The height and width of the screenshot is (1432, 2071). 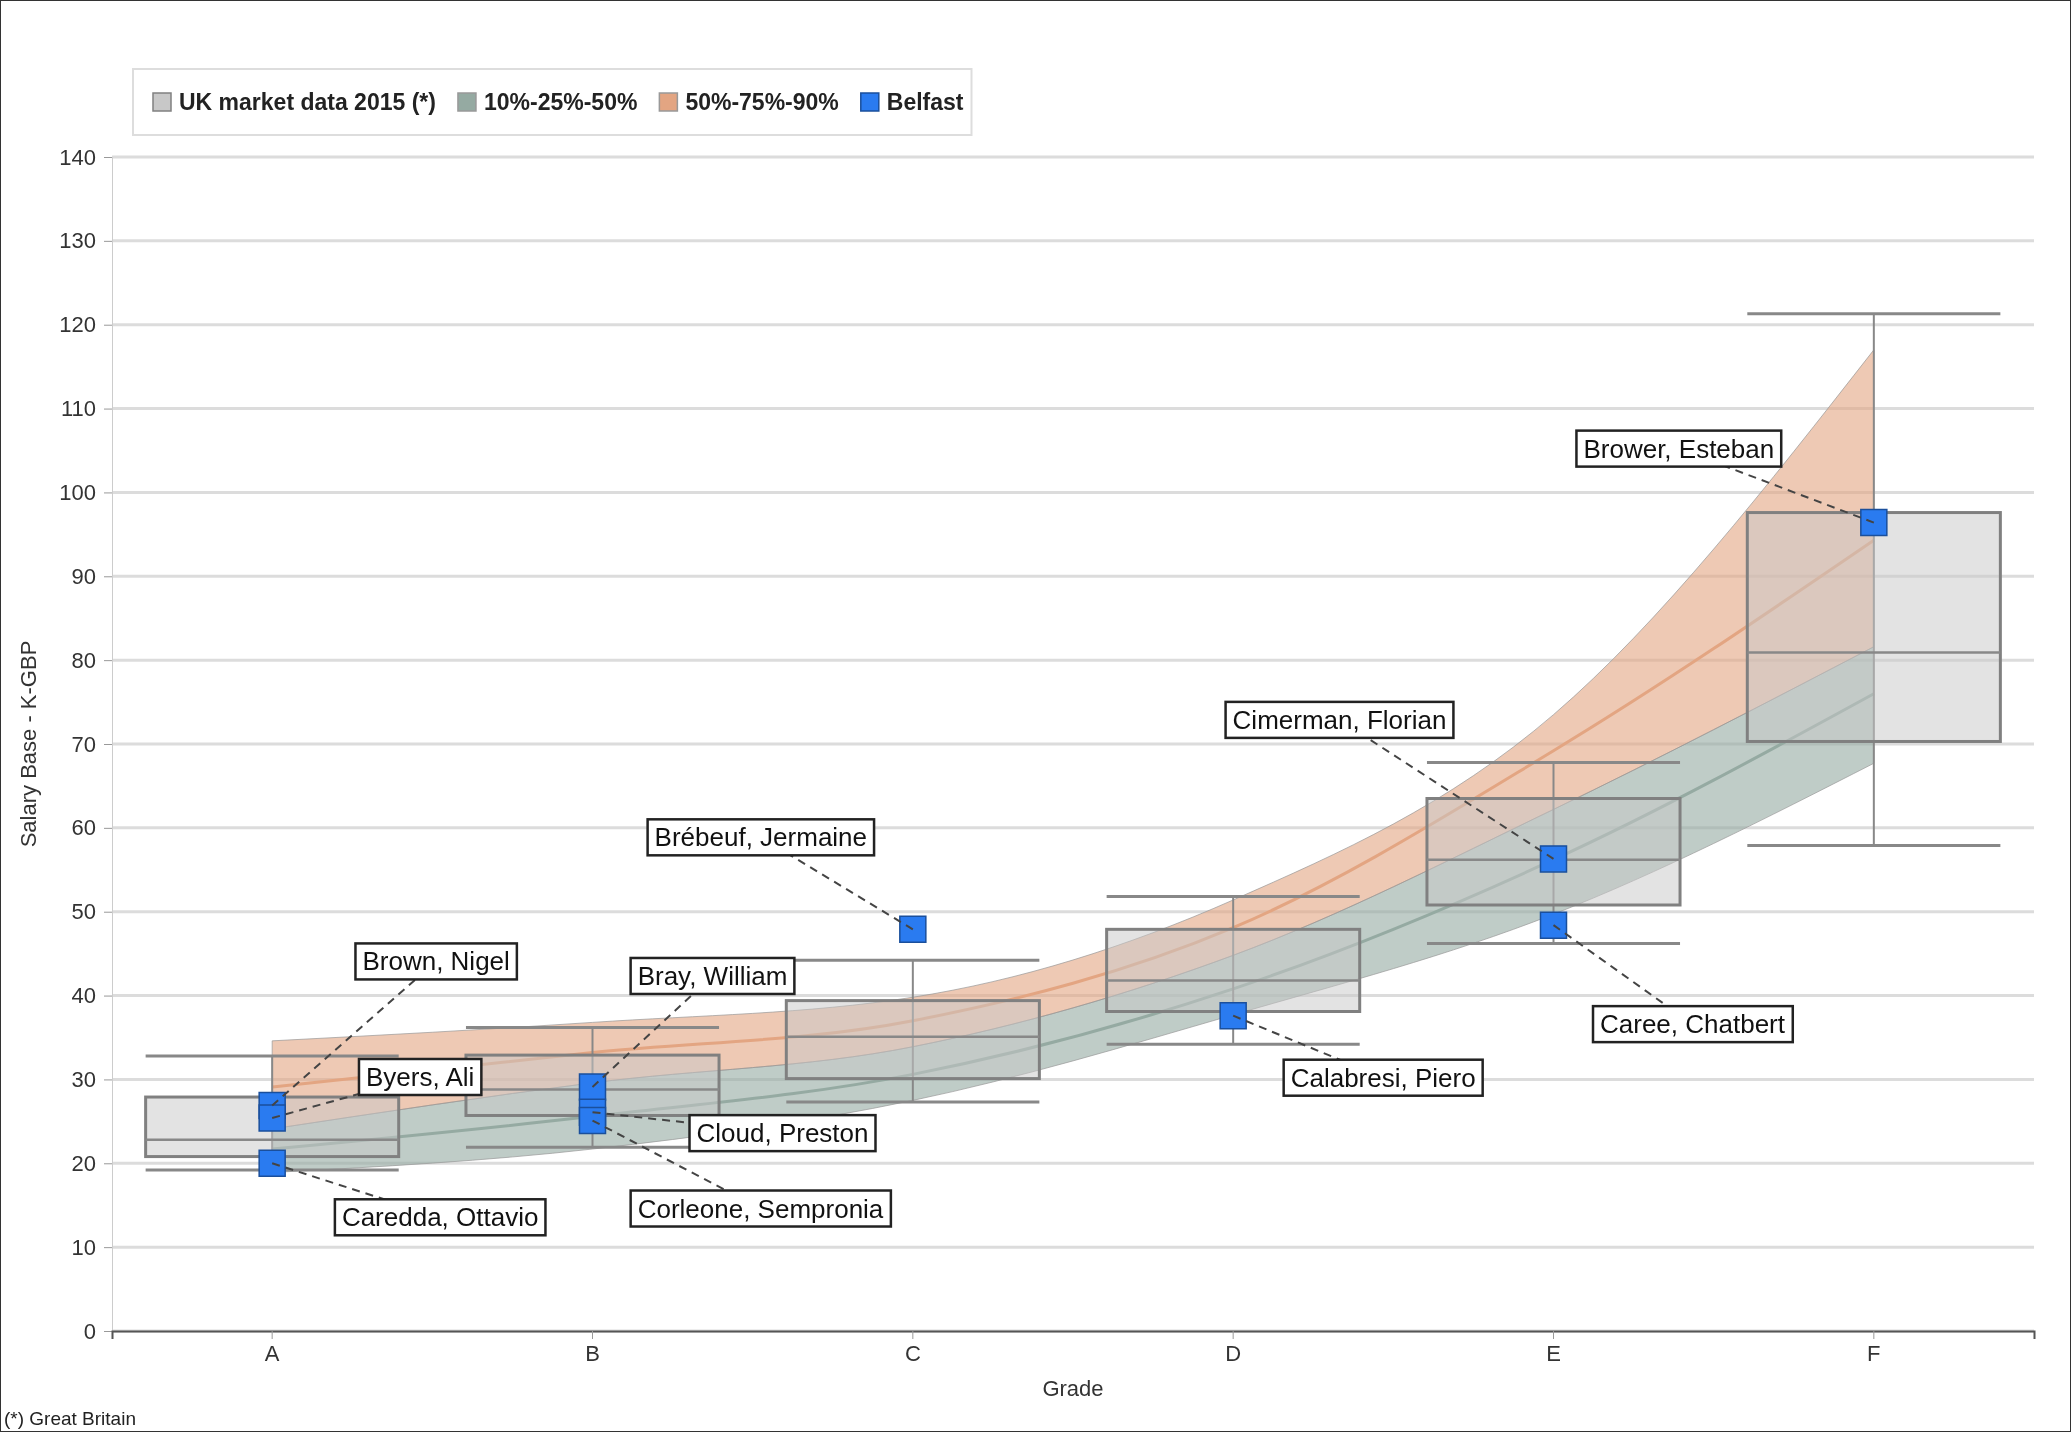 I want to click on x-tick-label: D, so click(x=1233, y=1353).